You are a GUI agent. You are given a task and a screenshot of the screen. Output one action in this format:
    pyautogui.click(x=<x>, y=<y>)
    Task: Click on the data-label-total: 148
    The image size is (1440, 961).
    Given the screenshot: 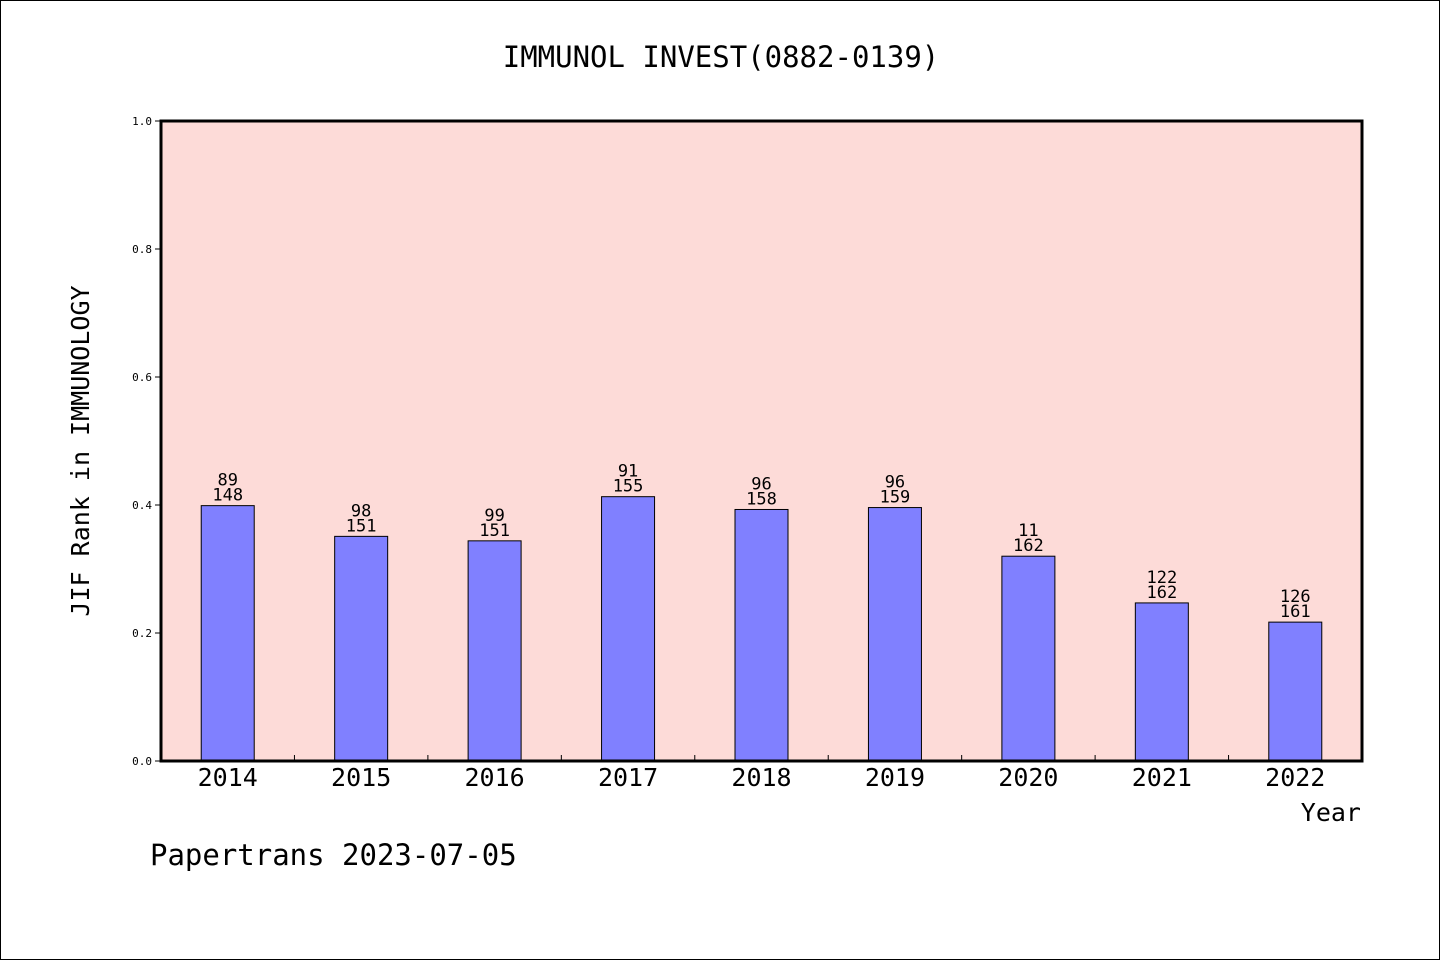 What is the action you would take?
    pyautogui.click(x=227, y=496)
    